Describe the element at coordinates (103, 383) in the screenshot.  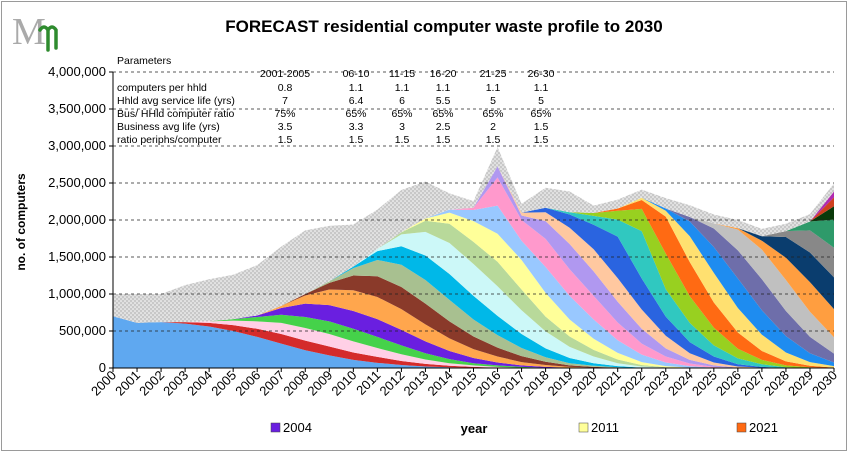
I see `x-tick-label: 2000` at that location.